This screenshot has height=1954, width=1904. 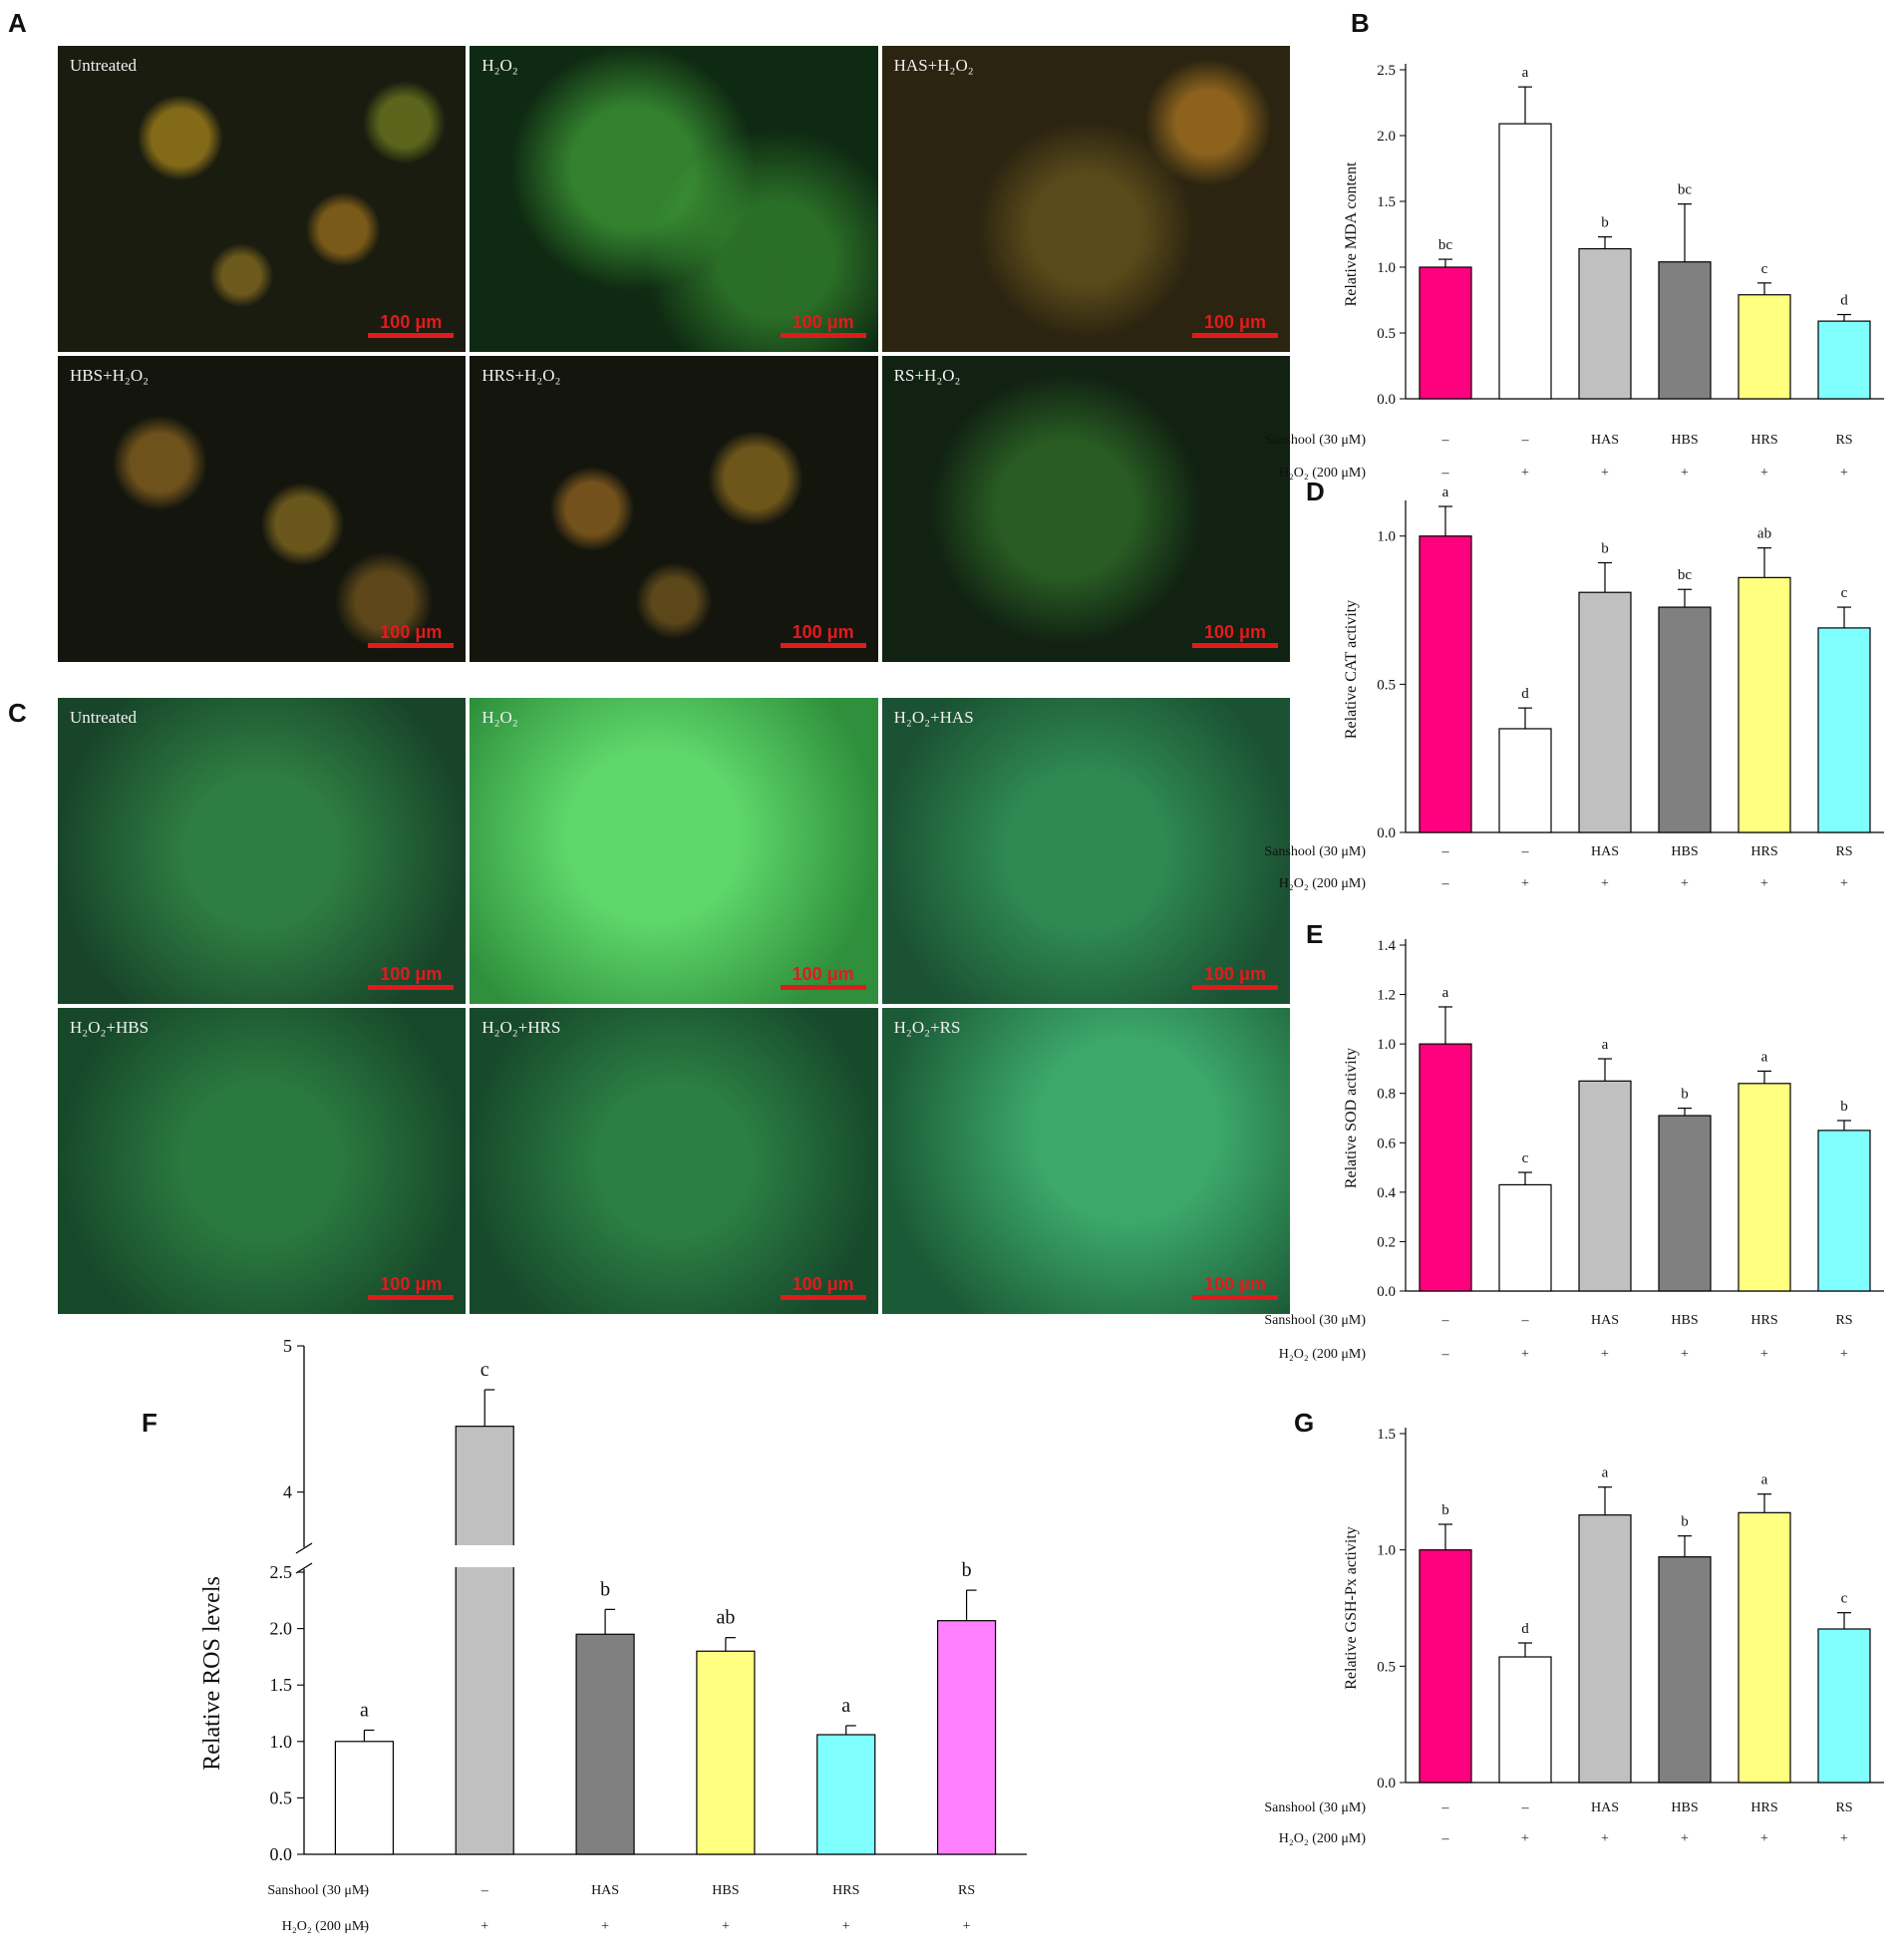 I want to click on micrograph-c-has: H₂O₂+HAS 100 μm, so click(x=1085, y=851).